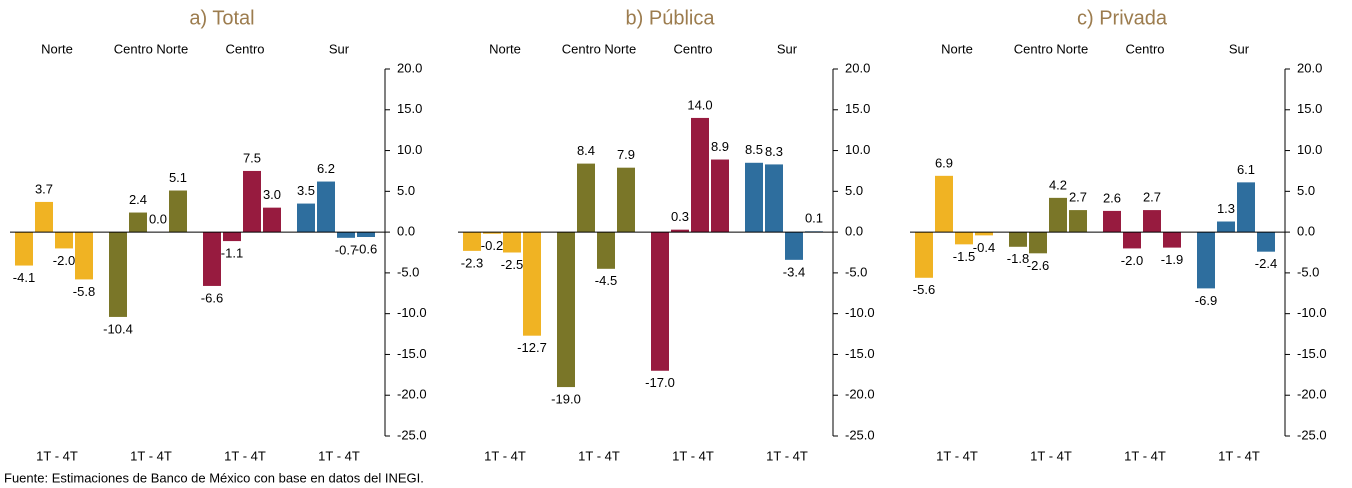  I want to click on value-label: -1.8, so click(1018, 258).